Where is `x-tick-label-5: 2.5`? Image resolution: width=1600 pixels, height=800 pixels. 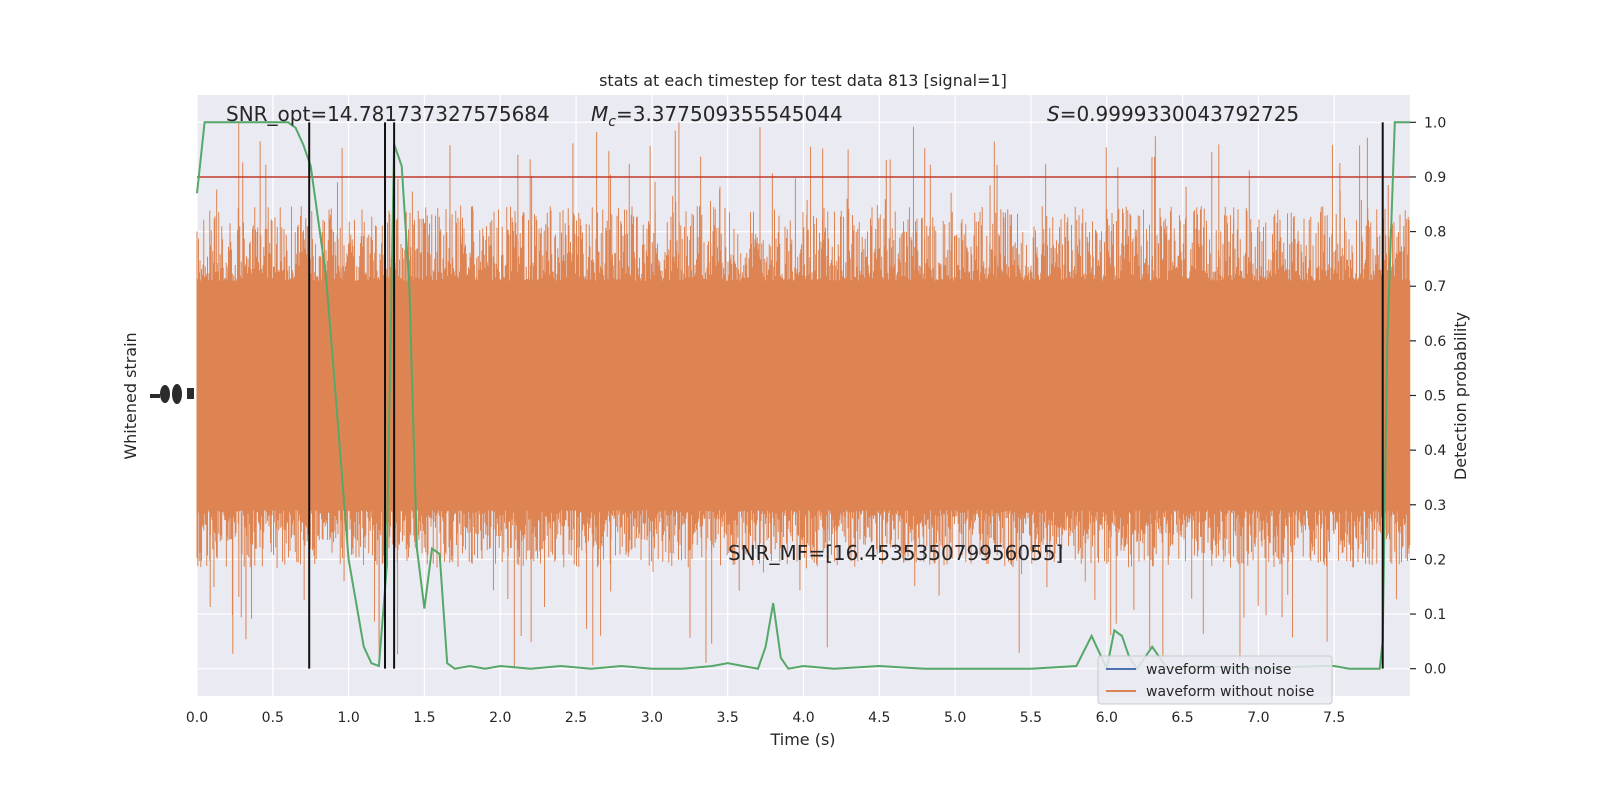
x-tick-label-5: 2.5 is located at coordinates (576, 718).